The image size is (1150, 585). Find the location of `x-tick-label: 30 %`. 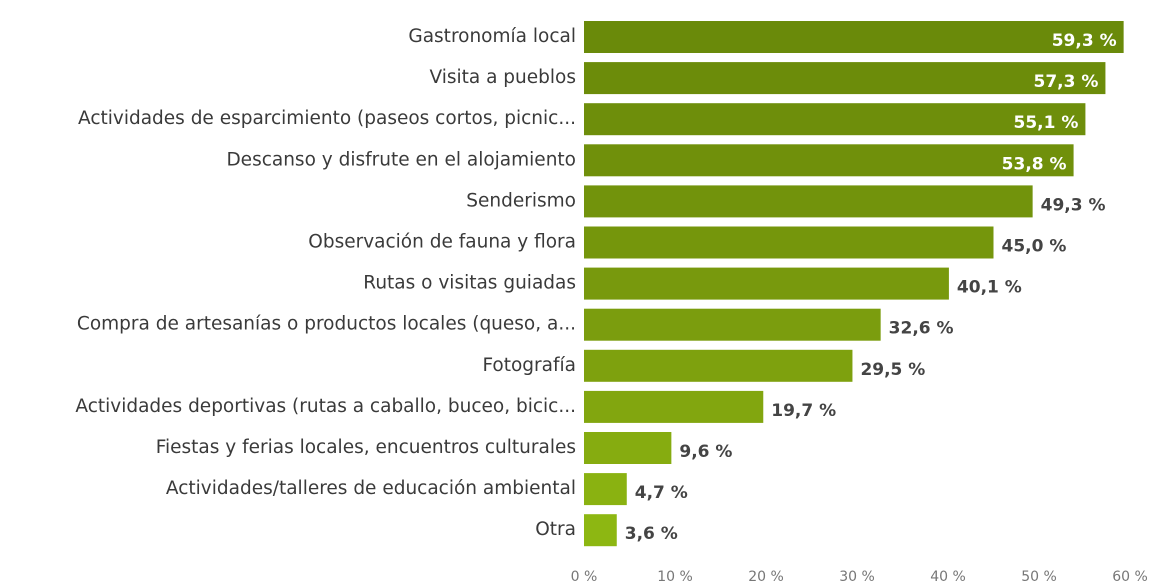

x-tick-label: 30 % is located at coordinates (857, 577).